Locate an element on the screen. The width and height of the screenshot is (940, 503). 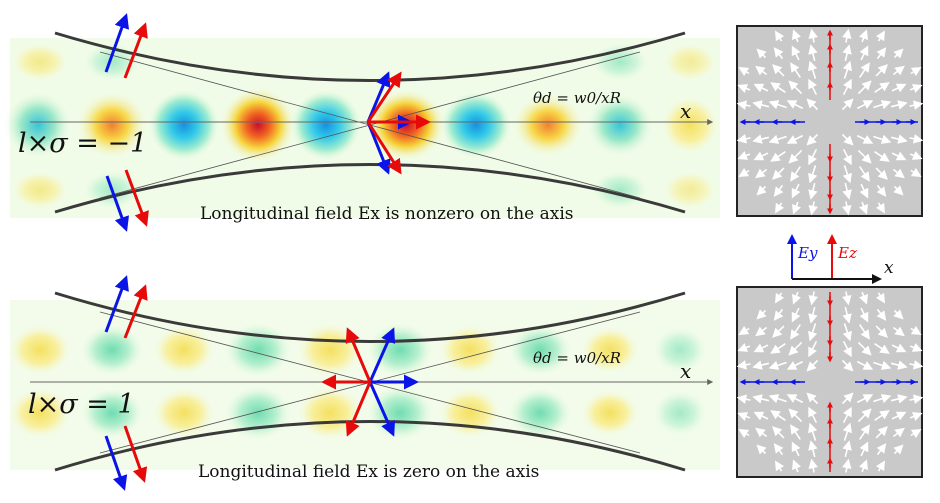
bottom-left-upper-blue-arrow is located at coordinates (116, 304).